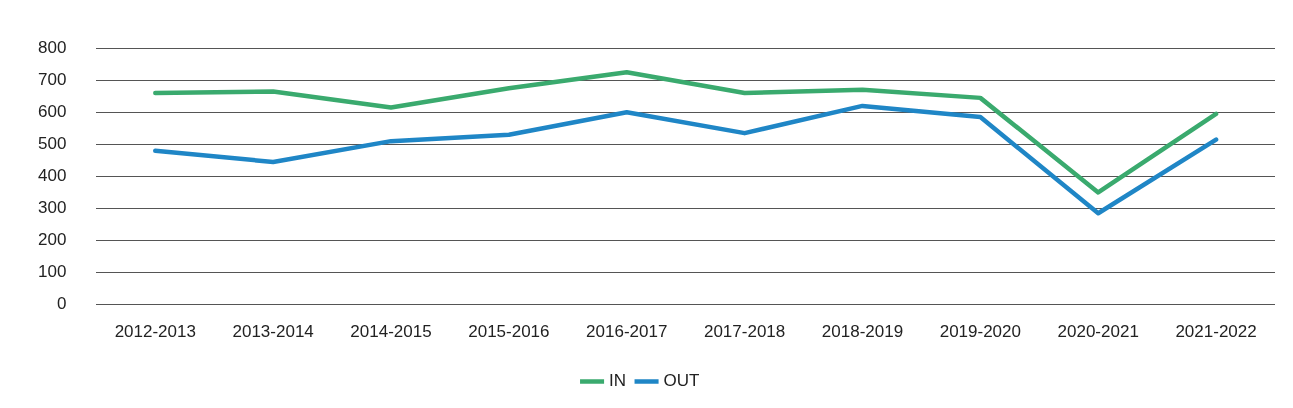 This screenshot has width=1293, height=408. I want to click on x-tick-label: 2021-2022, so click(1216, 332).